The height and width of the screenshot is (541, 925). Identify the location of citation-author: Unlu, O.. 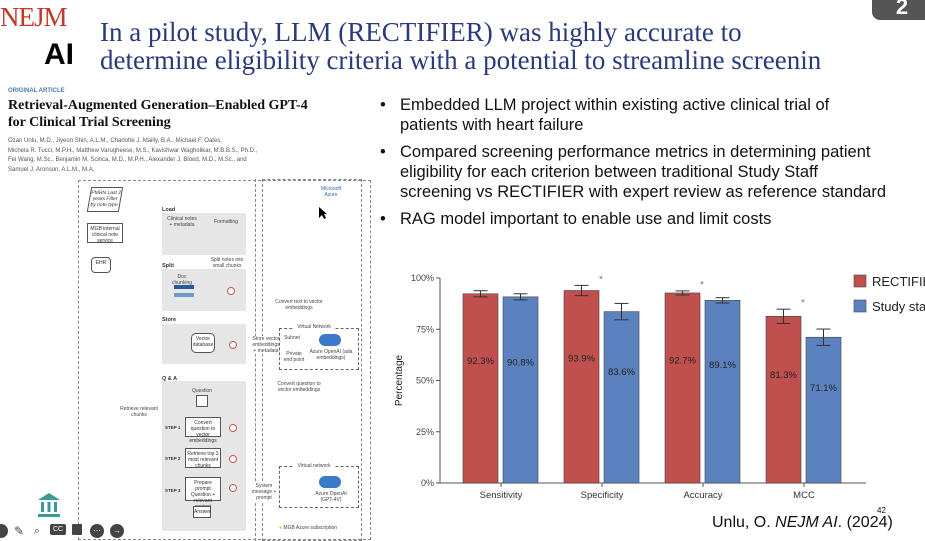
(744, 522).